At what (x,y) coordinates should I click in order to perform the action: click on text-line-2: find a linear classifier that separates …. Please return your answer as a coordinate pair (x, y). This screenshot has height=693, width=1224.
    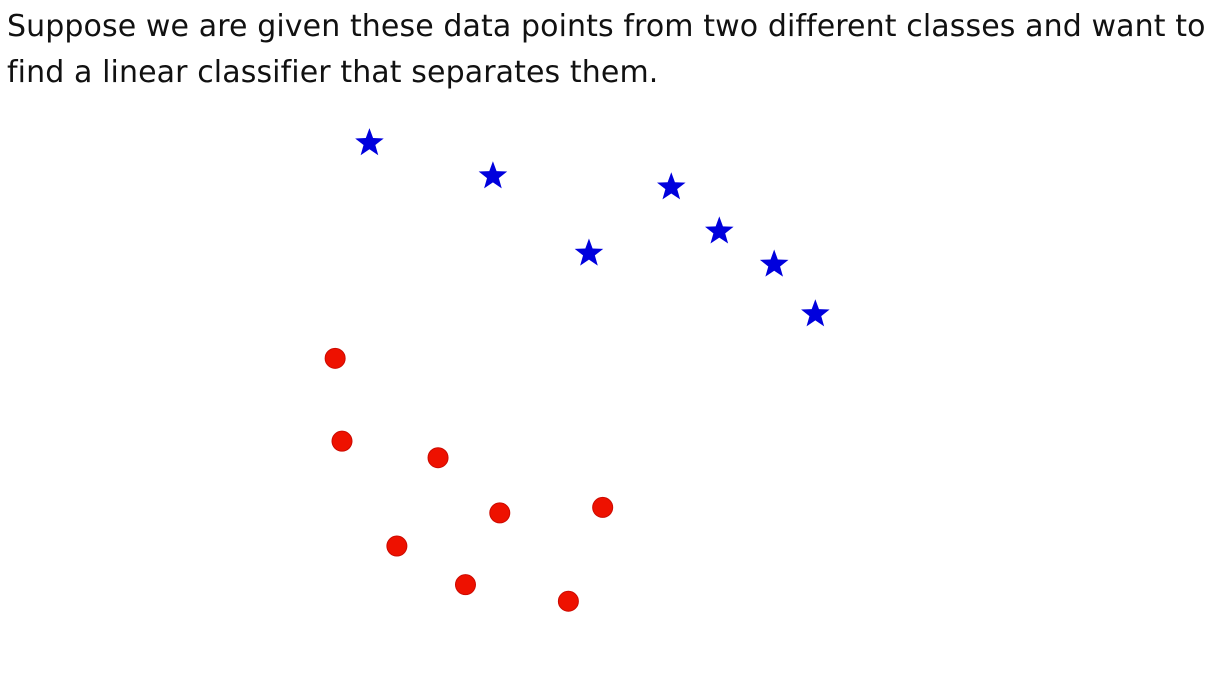
    Looking at the image, I should click on (333, 72).